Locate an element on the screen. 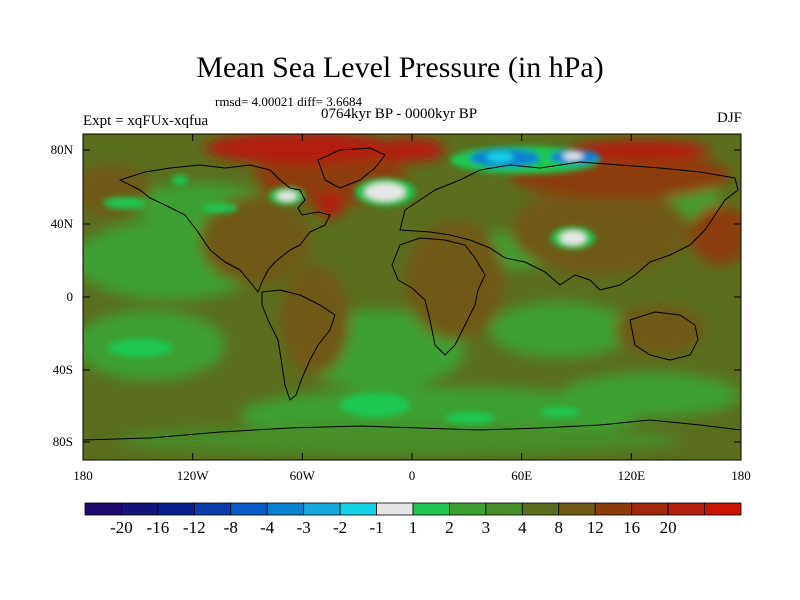 The height and width of the screenshot is (600, 800). colorbar-label: 1 is located at coordinates (413, 527).